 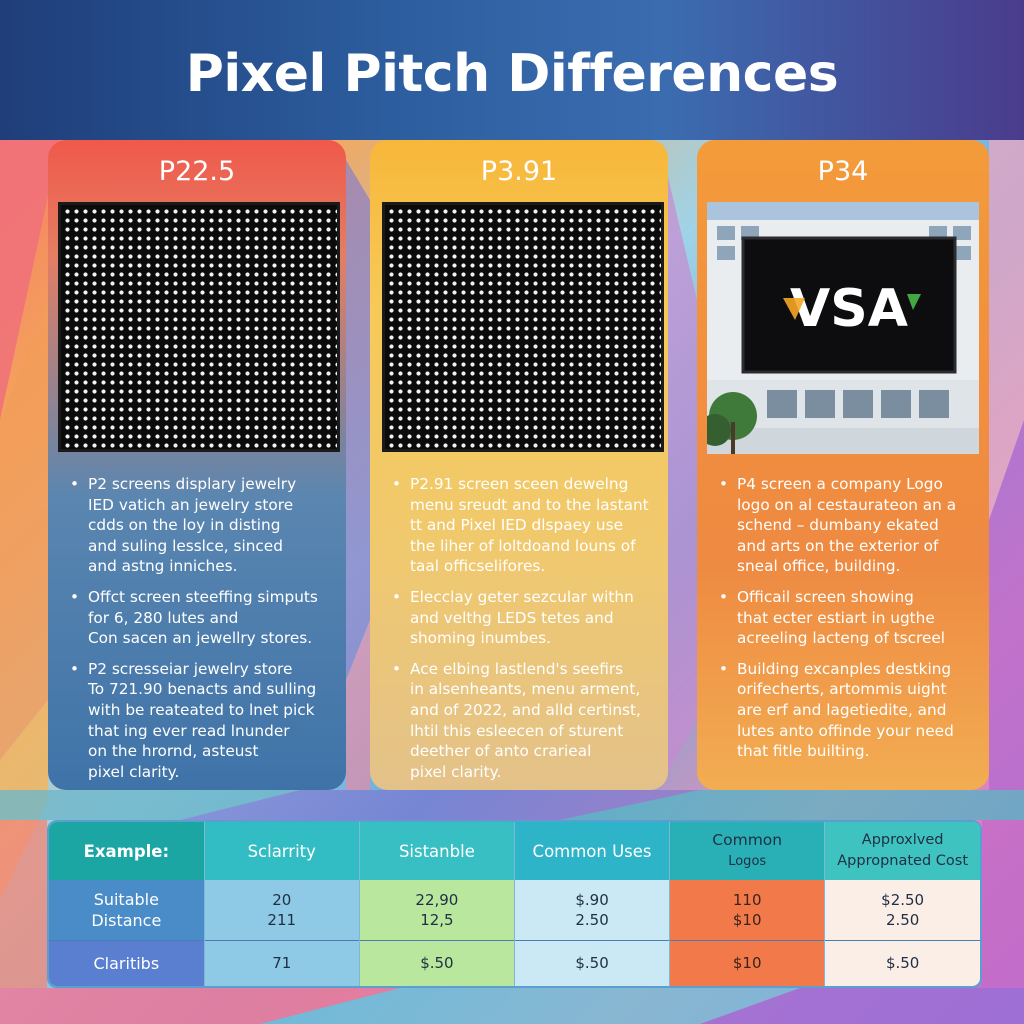 What do you see at coordinates (127, 963) in the screenshot?
I see `table-row-label: Claritibs` at bounding box center [127, 963].